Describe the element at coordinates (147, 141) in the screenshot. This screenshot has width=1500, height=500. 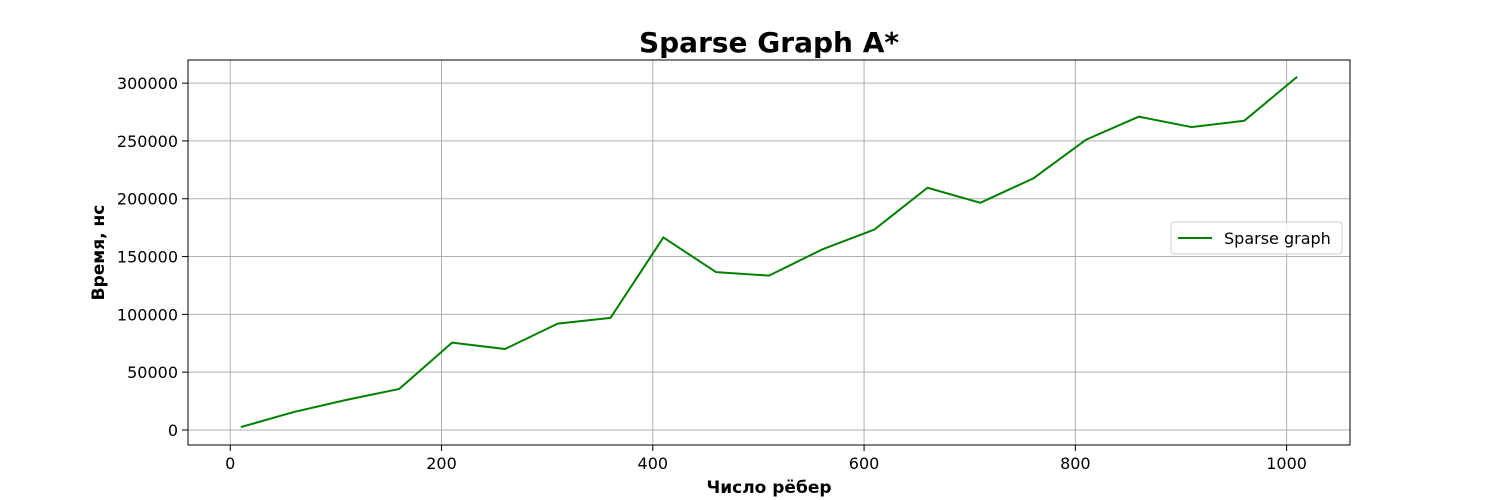
I see `y-tick-label: 250000` at that location.